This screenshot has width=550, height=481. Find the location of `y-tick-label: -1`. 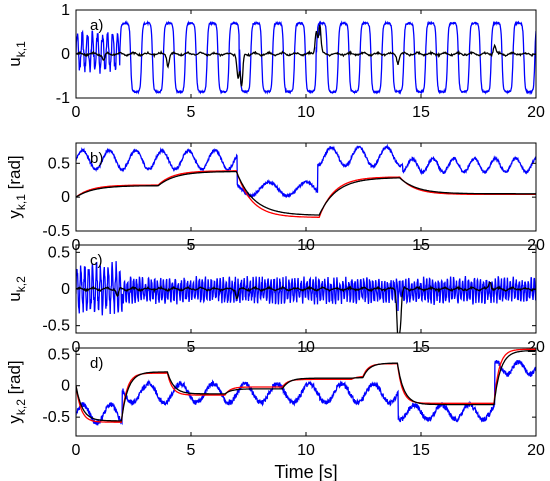

y-tick-label: -1 is located at coordinates (63, 98).